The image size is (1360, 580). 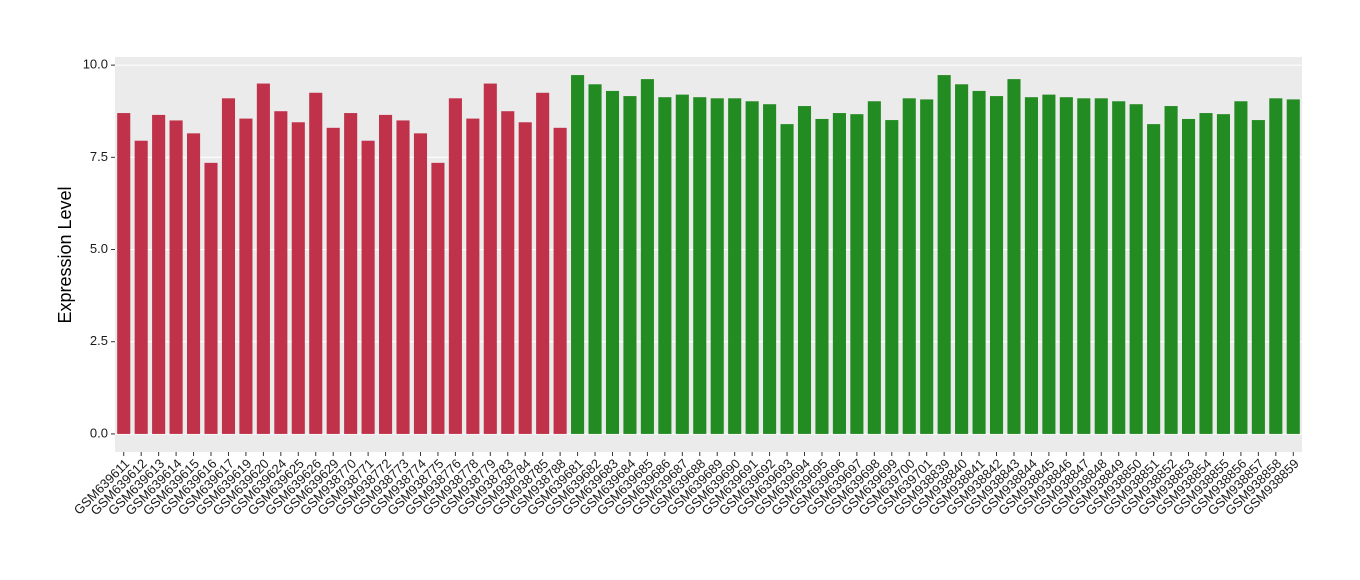 What do you see at coordinates (95, 64) in the screenshot?
I see `y-tick-label: 10.0` at bounding box center [95, 64].